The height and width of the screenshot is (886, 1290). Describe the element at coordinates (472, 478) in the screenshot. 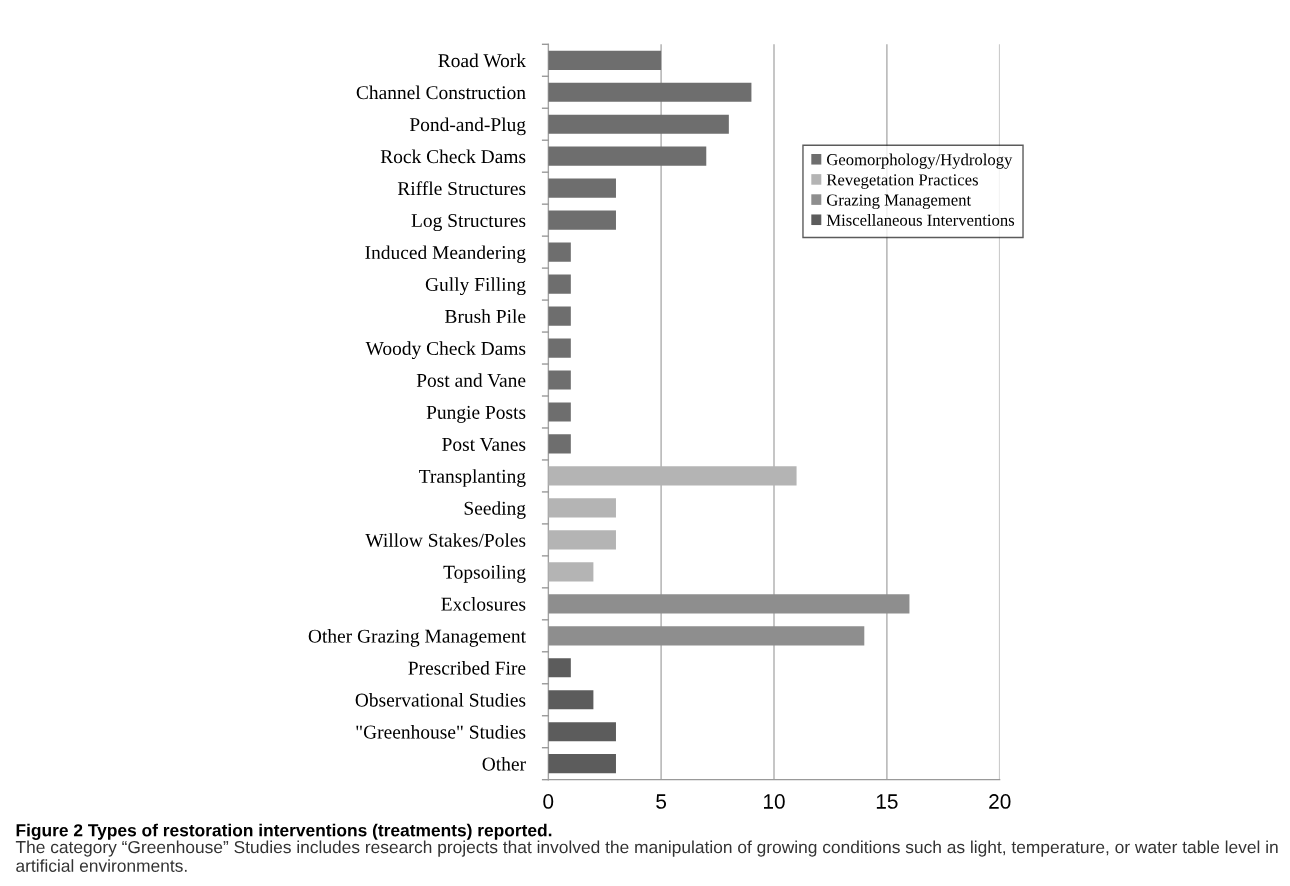

I see `y-tick-label: Transplanting` at that location.